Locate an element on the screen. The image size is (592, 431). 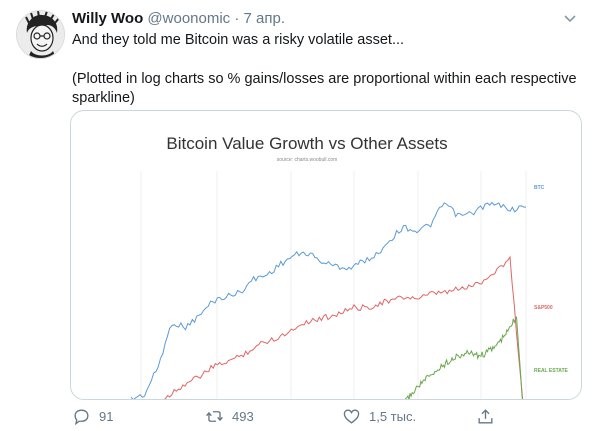
like-button: 1,5 тыс. is located at coordinates (379, 416).